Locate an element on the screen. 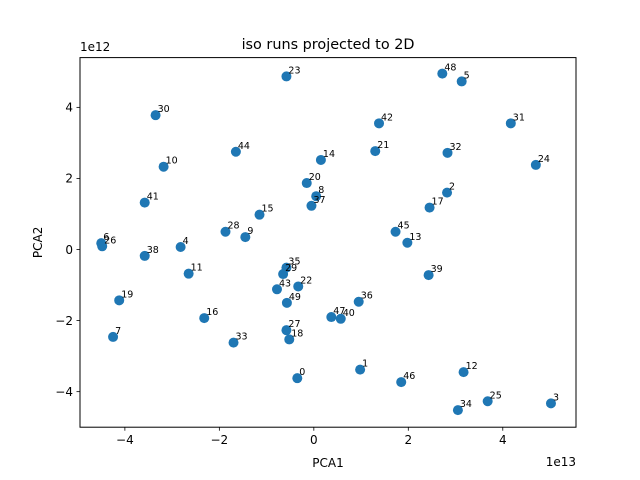 Image resolution: width=640 pixels, height=480 pixels. point-label-5: 5 is located at coordinates (467, 75).